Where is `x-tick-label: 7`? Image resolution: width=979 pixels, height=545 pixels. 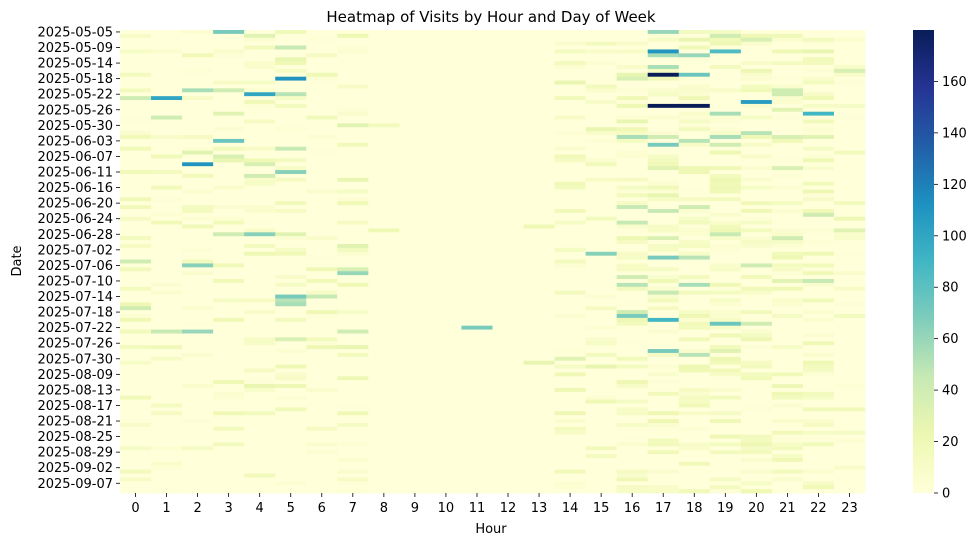 x-tick-label: 7 is located at coordinates (353, 508).